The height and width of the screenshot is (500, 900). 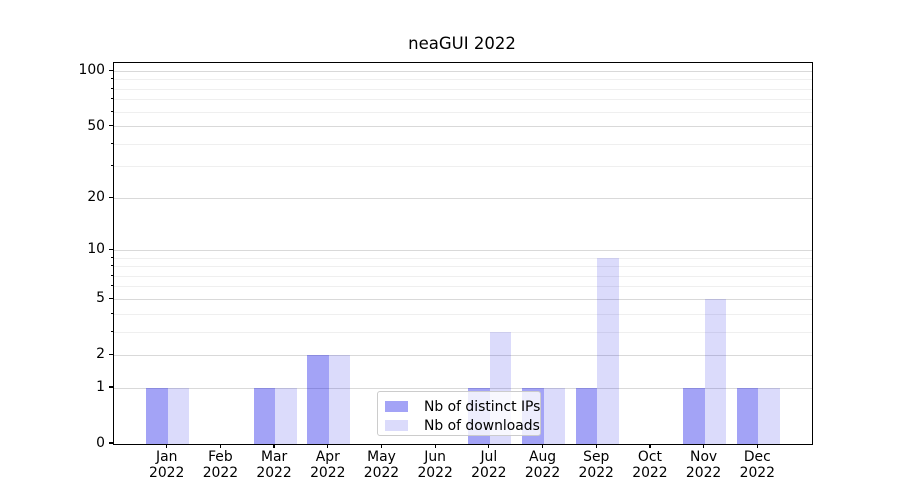 I want to click on x-tick-label: Dec 2022, so click(x=757, y=465).